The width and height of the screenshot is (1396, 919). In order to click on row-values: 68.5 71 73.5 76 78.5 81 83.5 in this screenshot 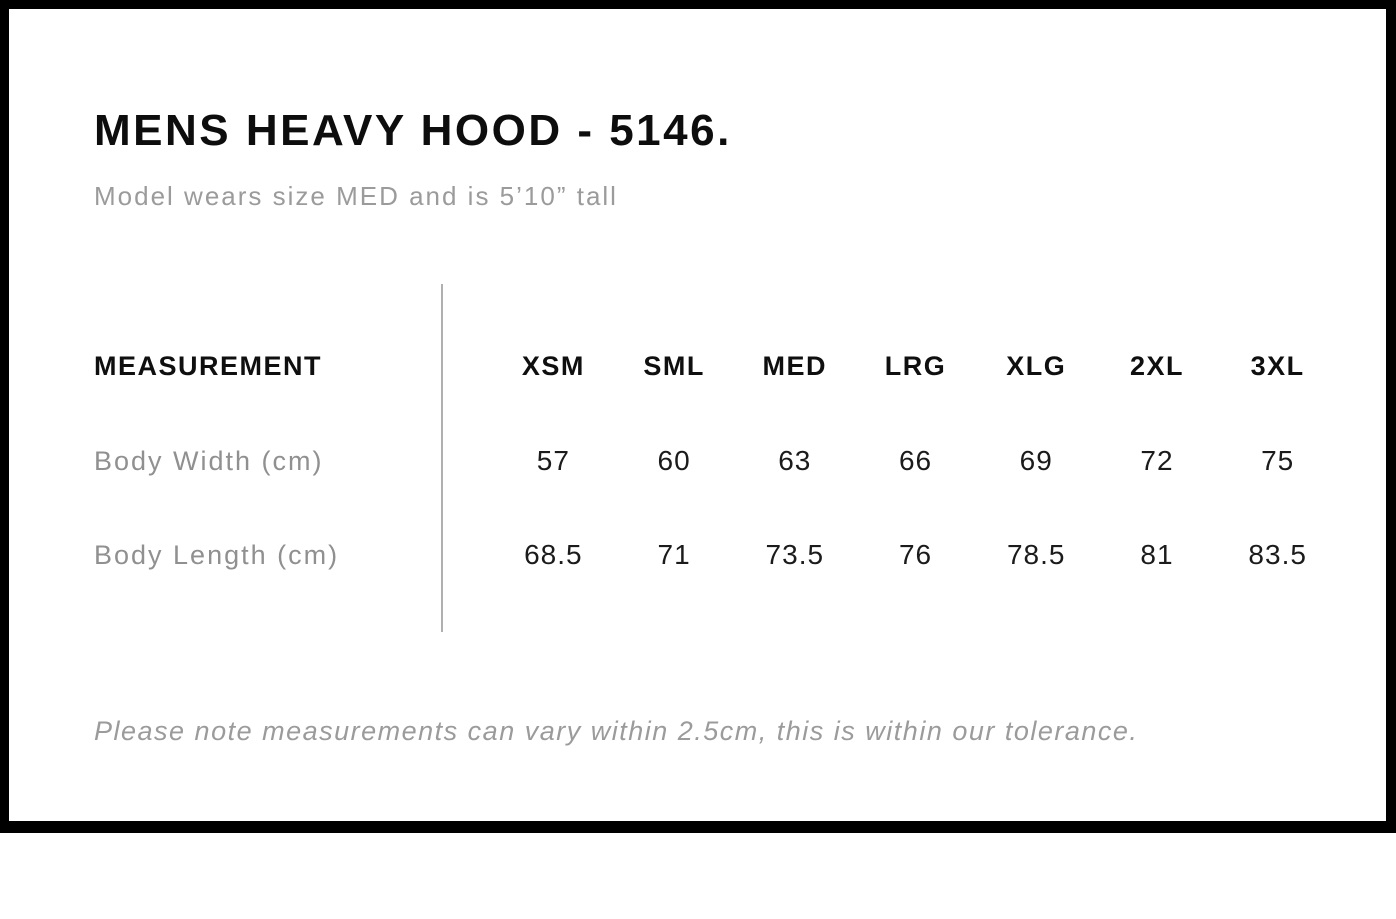, I will do `click(913, 555)`.